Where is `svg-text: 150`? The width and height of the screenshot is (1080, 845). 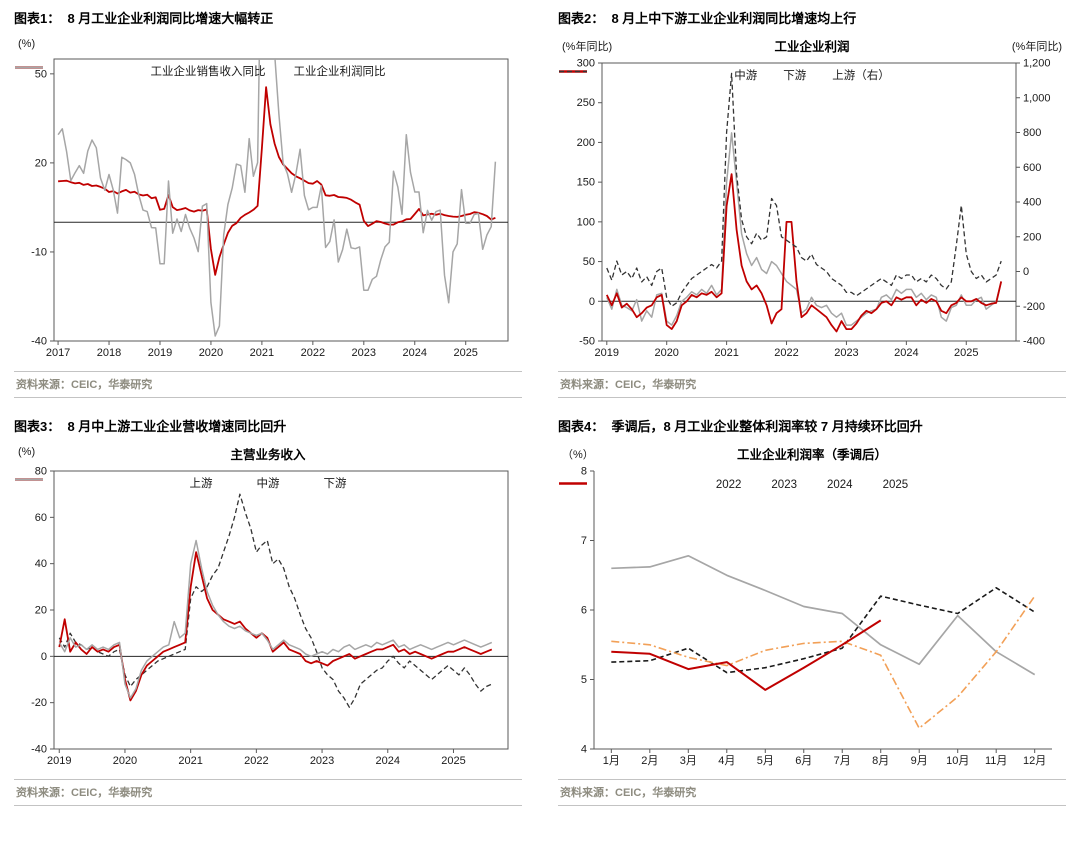 svg-text: 150 is located at coordinates (586, 183).